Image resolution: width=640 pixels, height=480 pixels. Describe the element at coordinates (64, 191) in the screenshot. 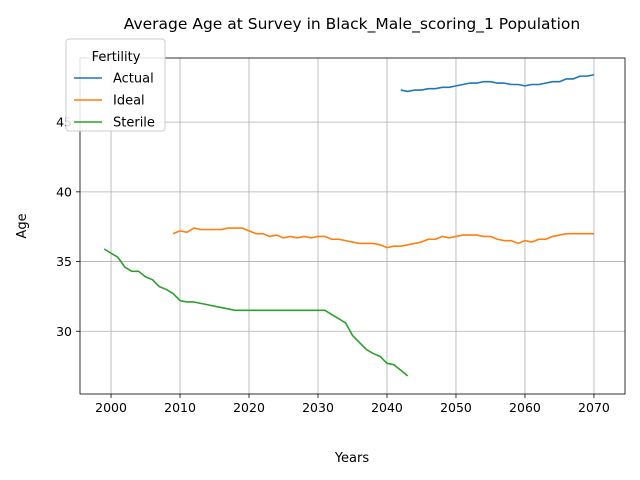

I see `y-tick-label: 40` at that location.